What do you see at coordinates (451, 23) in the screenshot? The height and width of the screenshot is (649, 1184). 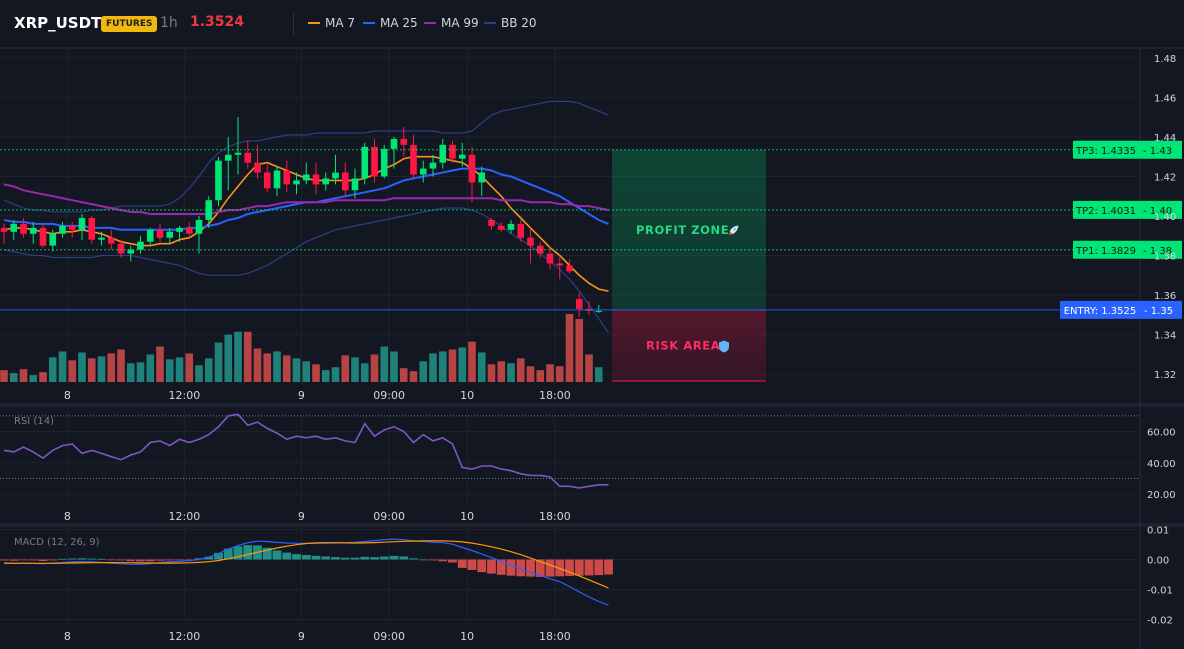 I see `legend-item-ma99: MA 99` at bounding box center [451, 23].